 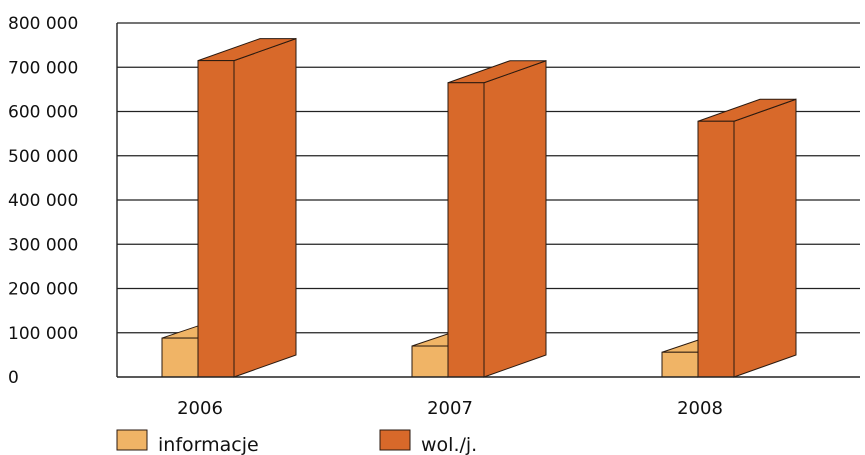 I want to click on y-tick-label: 300 000, so click(x=43, y=245).